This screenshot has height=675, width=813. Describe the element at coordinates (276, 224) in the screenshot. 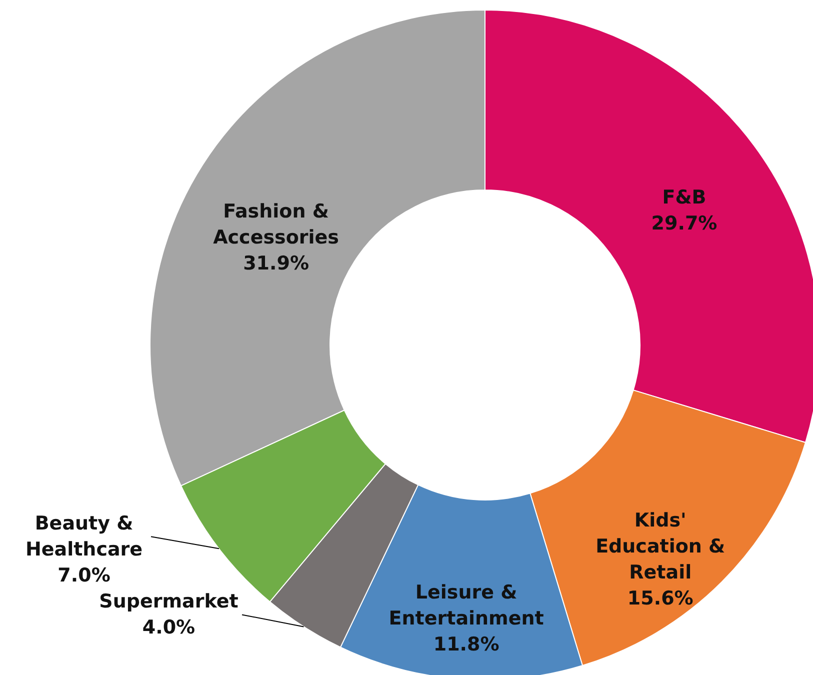

I see `slice-label: Fashion & Accessories` at that location.